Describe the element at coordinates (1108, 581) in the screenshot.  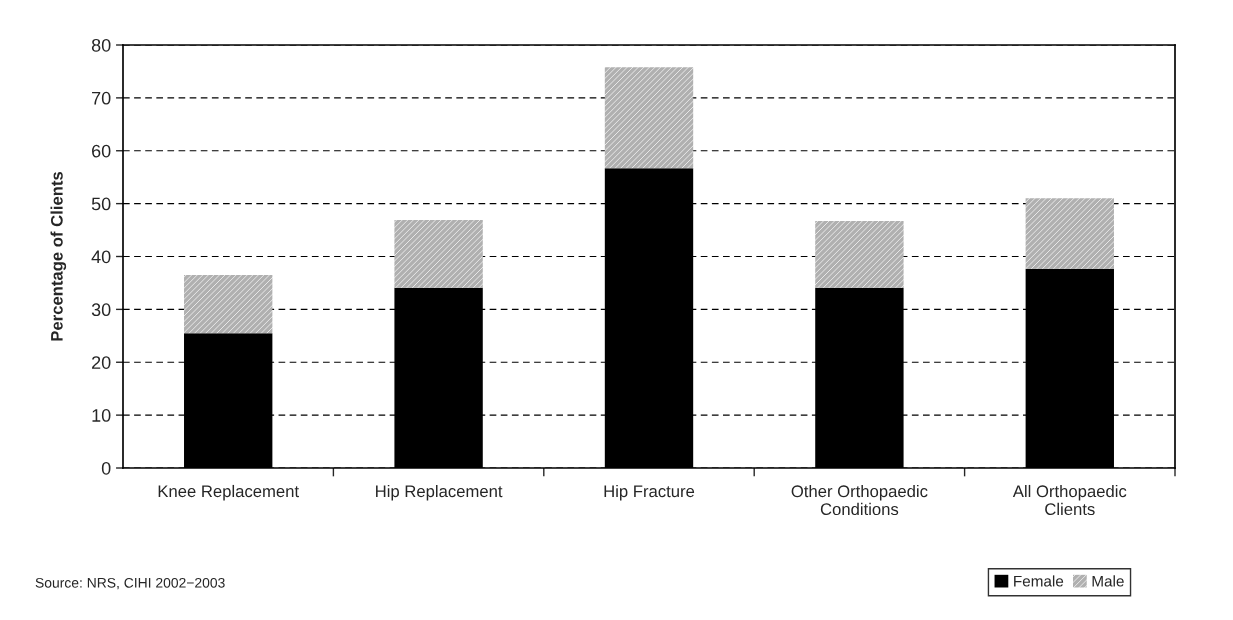
I see `legend-label: Male` at that location.